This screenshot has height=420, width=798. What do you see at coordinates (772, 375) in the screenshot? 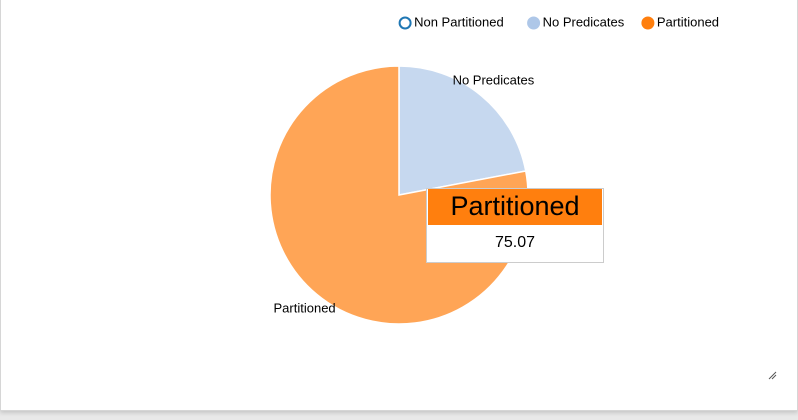
I see `resize-handle` at bounding box center [772, 375].